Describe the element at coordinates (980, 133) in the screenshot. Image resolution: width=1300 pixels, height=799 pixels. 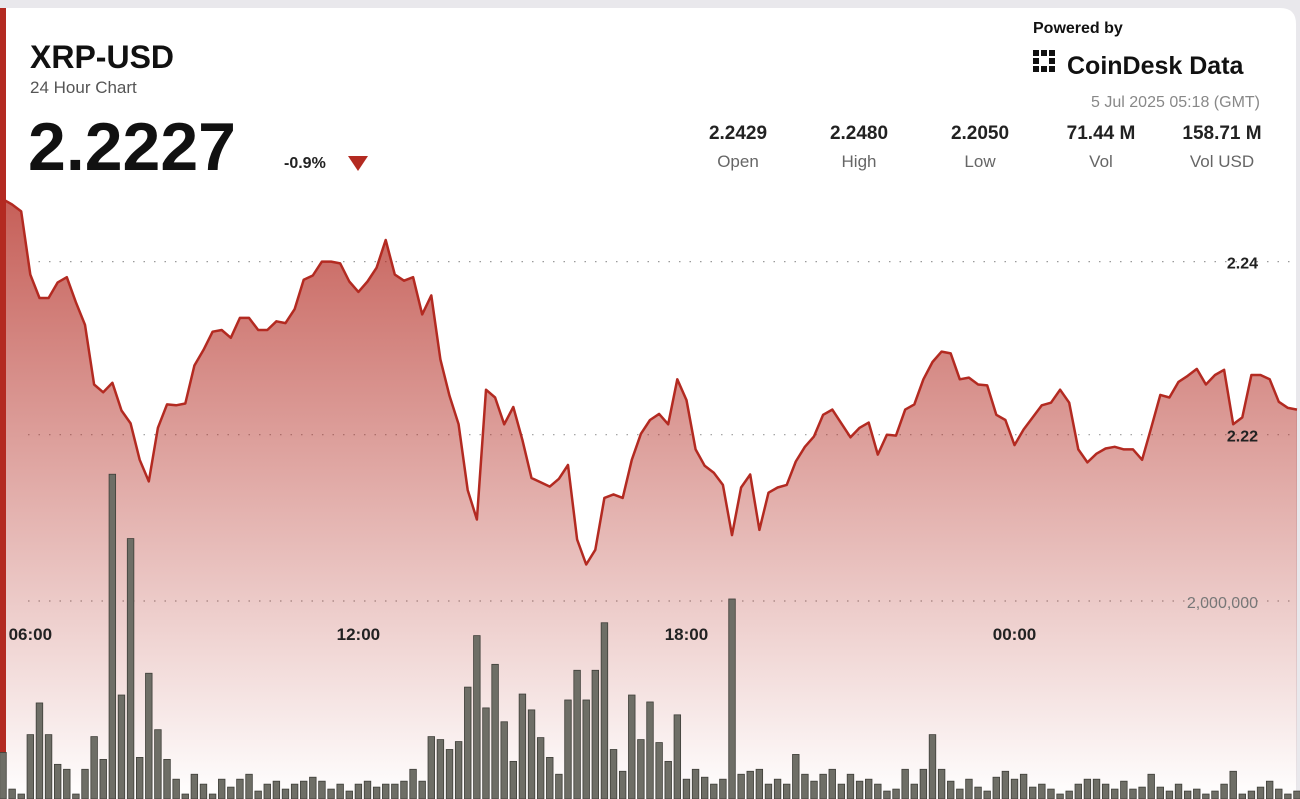
I see `stat-value: 2.2050` at that location.